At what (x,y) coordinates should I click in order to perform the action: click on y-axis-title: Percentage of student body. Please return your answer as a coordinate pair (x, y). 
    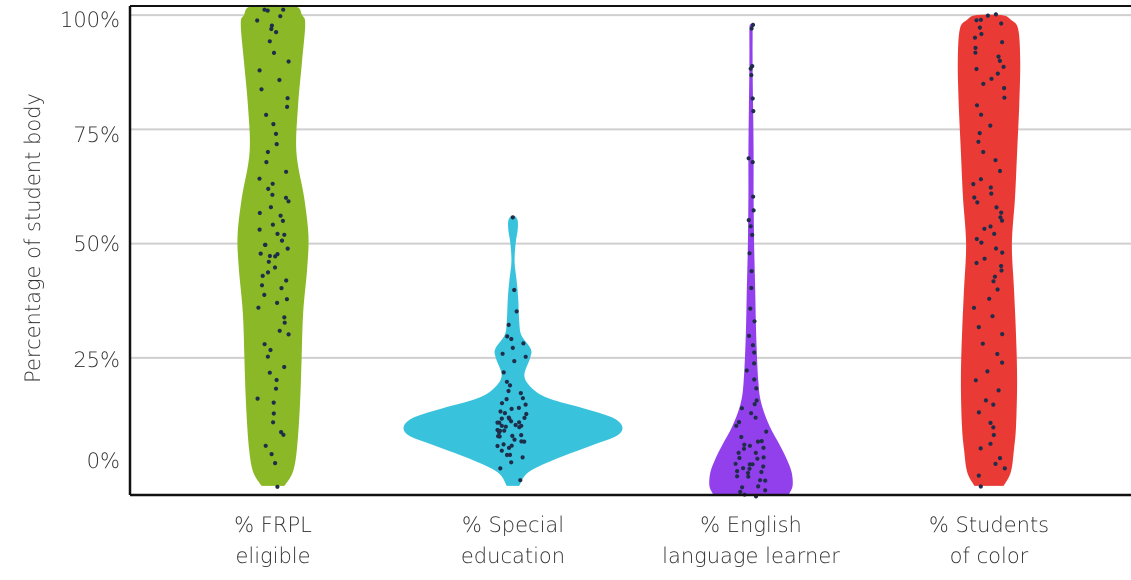
    Looking at the image, I should click on (33, 238).